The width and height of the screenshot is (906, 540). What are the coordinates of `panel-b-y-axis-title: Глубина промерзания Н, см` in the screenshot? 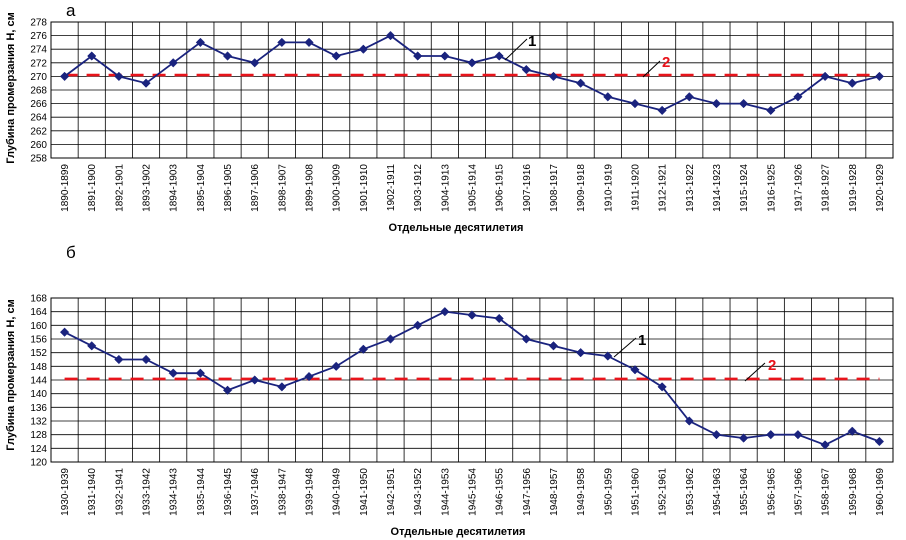 It's located at (11, 374).